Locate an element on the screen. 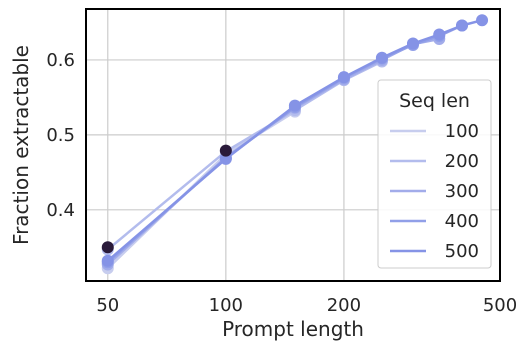 The image size is (522, 341). dark-points-layer is located at coordinates (166, 199).